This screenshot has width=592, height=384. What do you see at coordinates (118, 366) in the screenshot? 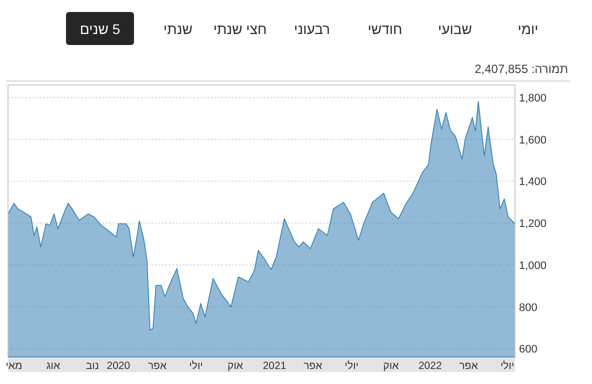
I see `x-tick-label: 2020` at bounding box center [118, 366].